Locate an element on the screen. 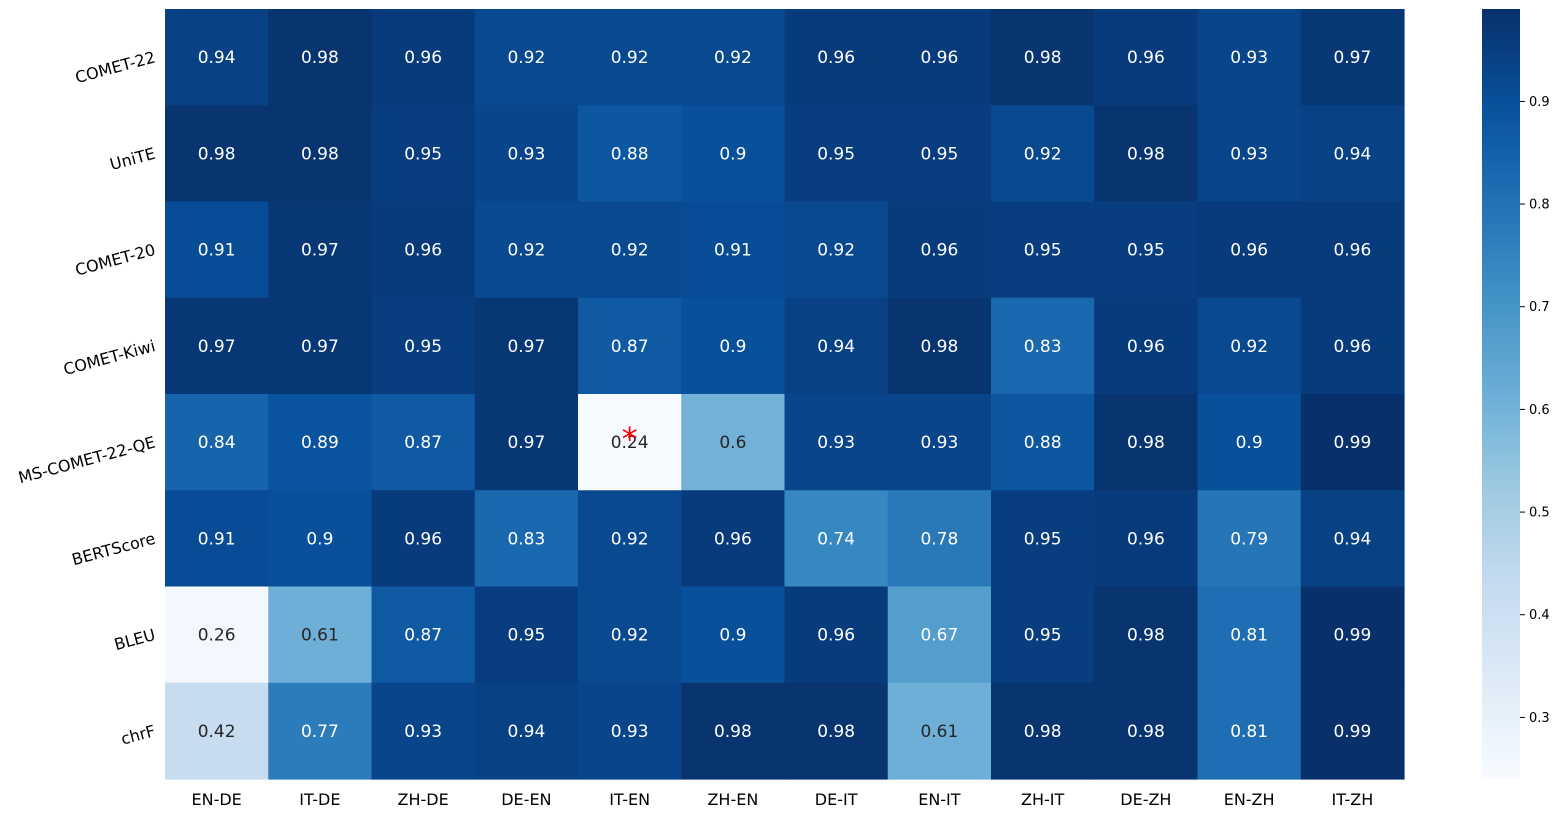 The image size is (1562, 817). cell-value-label: 0.42 is located at coordinates (217, 732).